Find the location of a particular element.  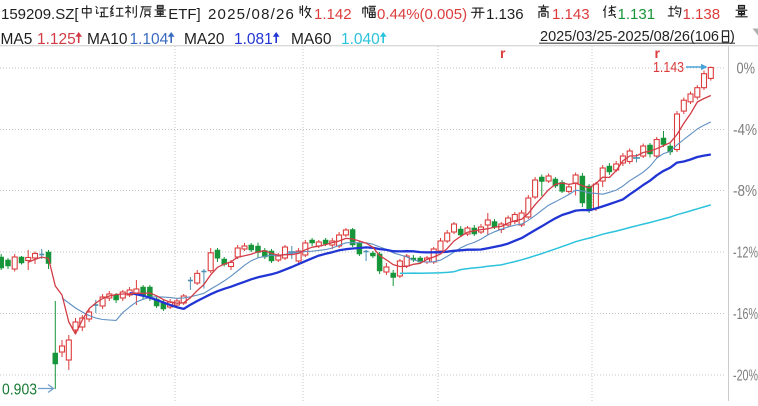

svg-text: 1.142 is located at coordinates (333, 14).